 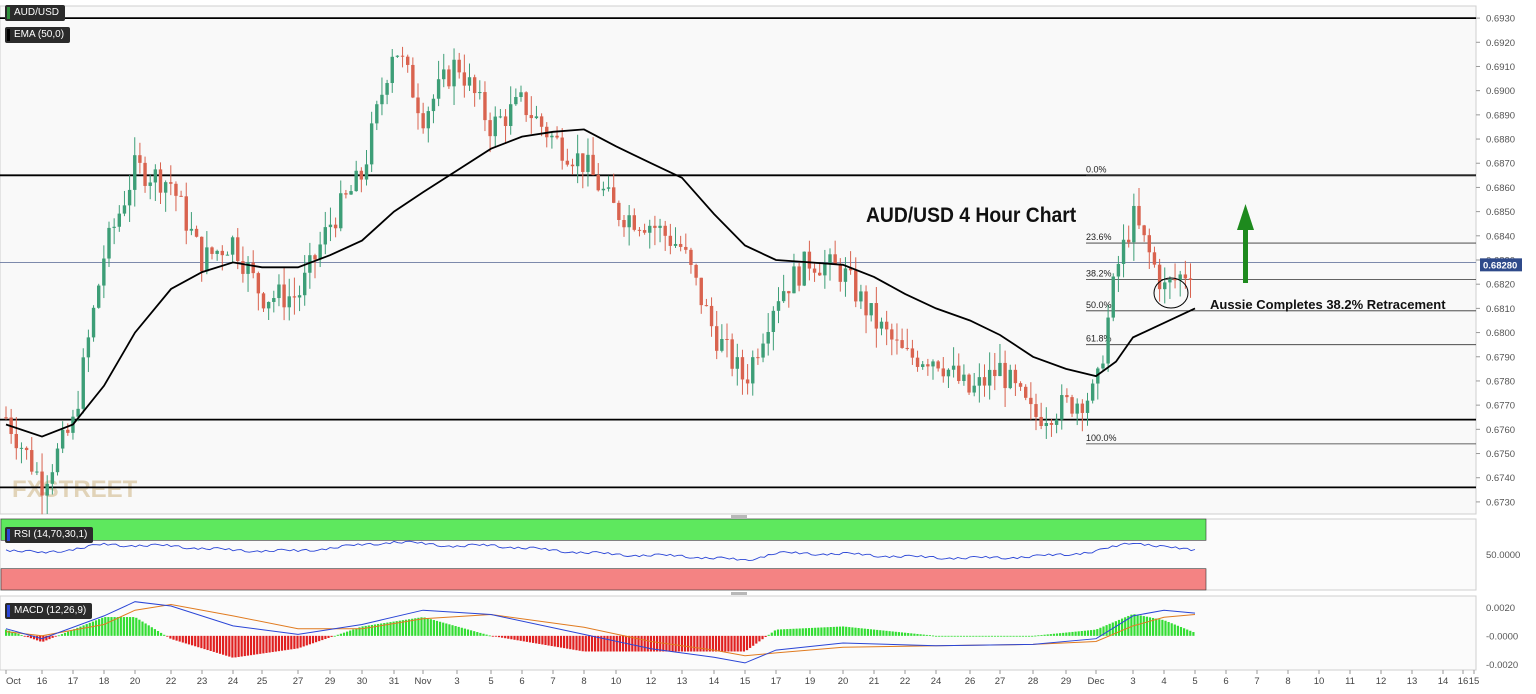 I want to click on x-tick-label-35: 3, so click(x=1132, y=681).